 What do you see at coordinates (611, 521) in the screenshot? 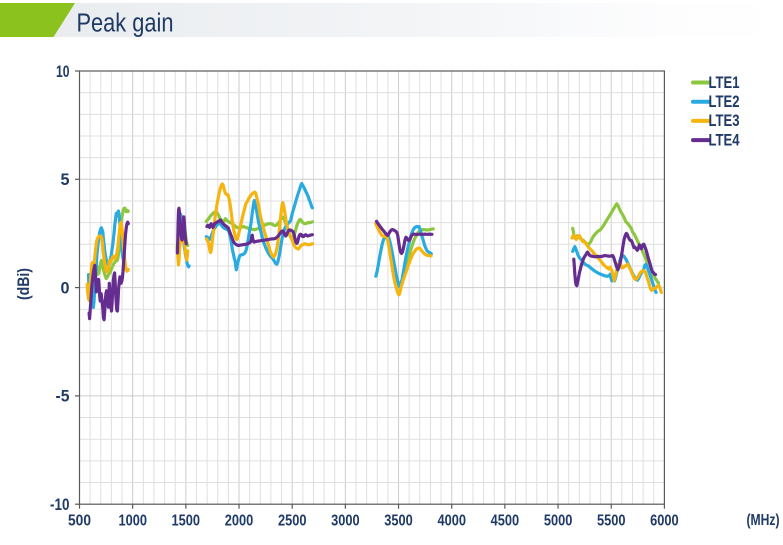
I see `svg-text: 5500` at bounding box center [611, 521].